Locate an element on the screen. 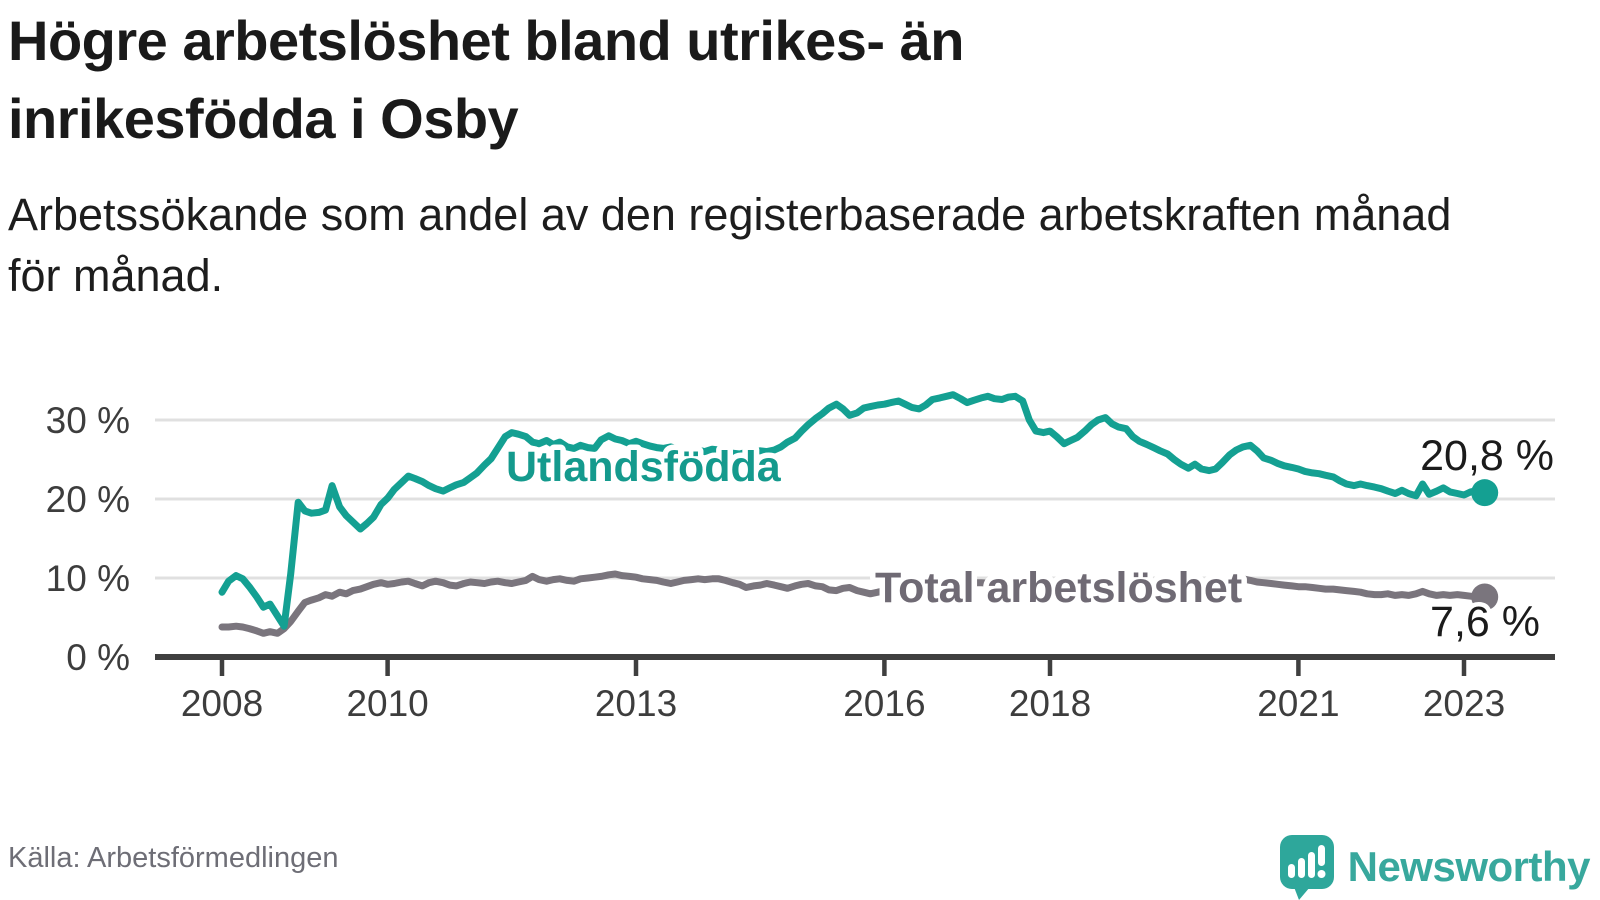 This screenshot has width=1600, height=900. end-value-label-total-arbetsloshet: 7,6 % is located at coordinates (1485, 622).